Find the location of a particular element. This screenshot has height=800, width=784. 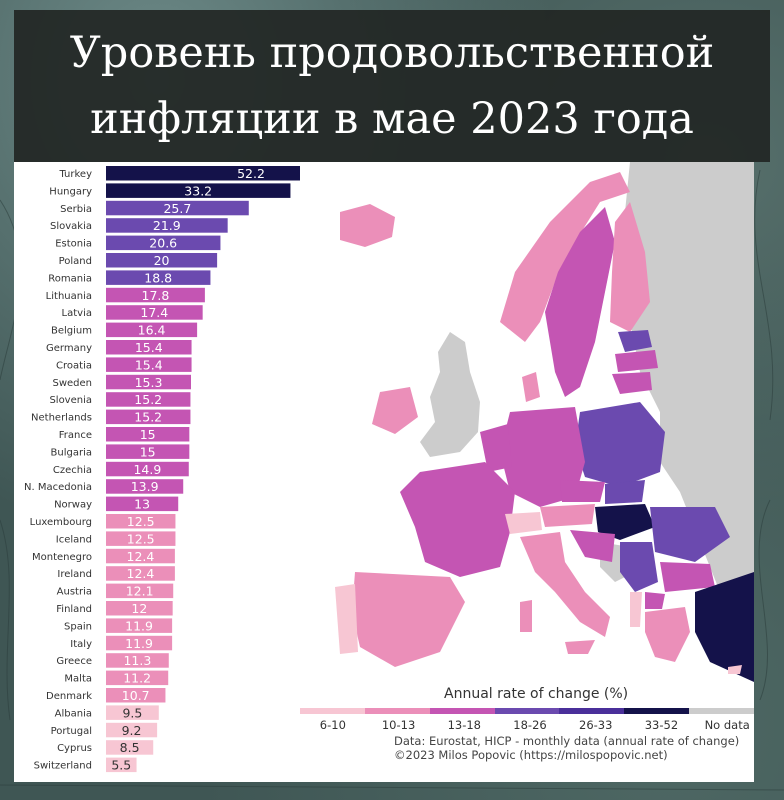

legend-label: 18-26 is located at coordinates (530, 725).